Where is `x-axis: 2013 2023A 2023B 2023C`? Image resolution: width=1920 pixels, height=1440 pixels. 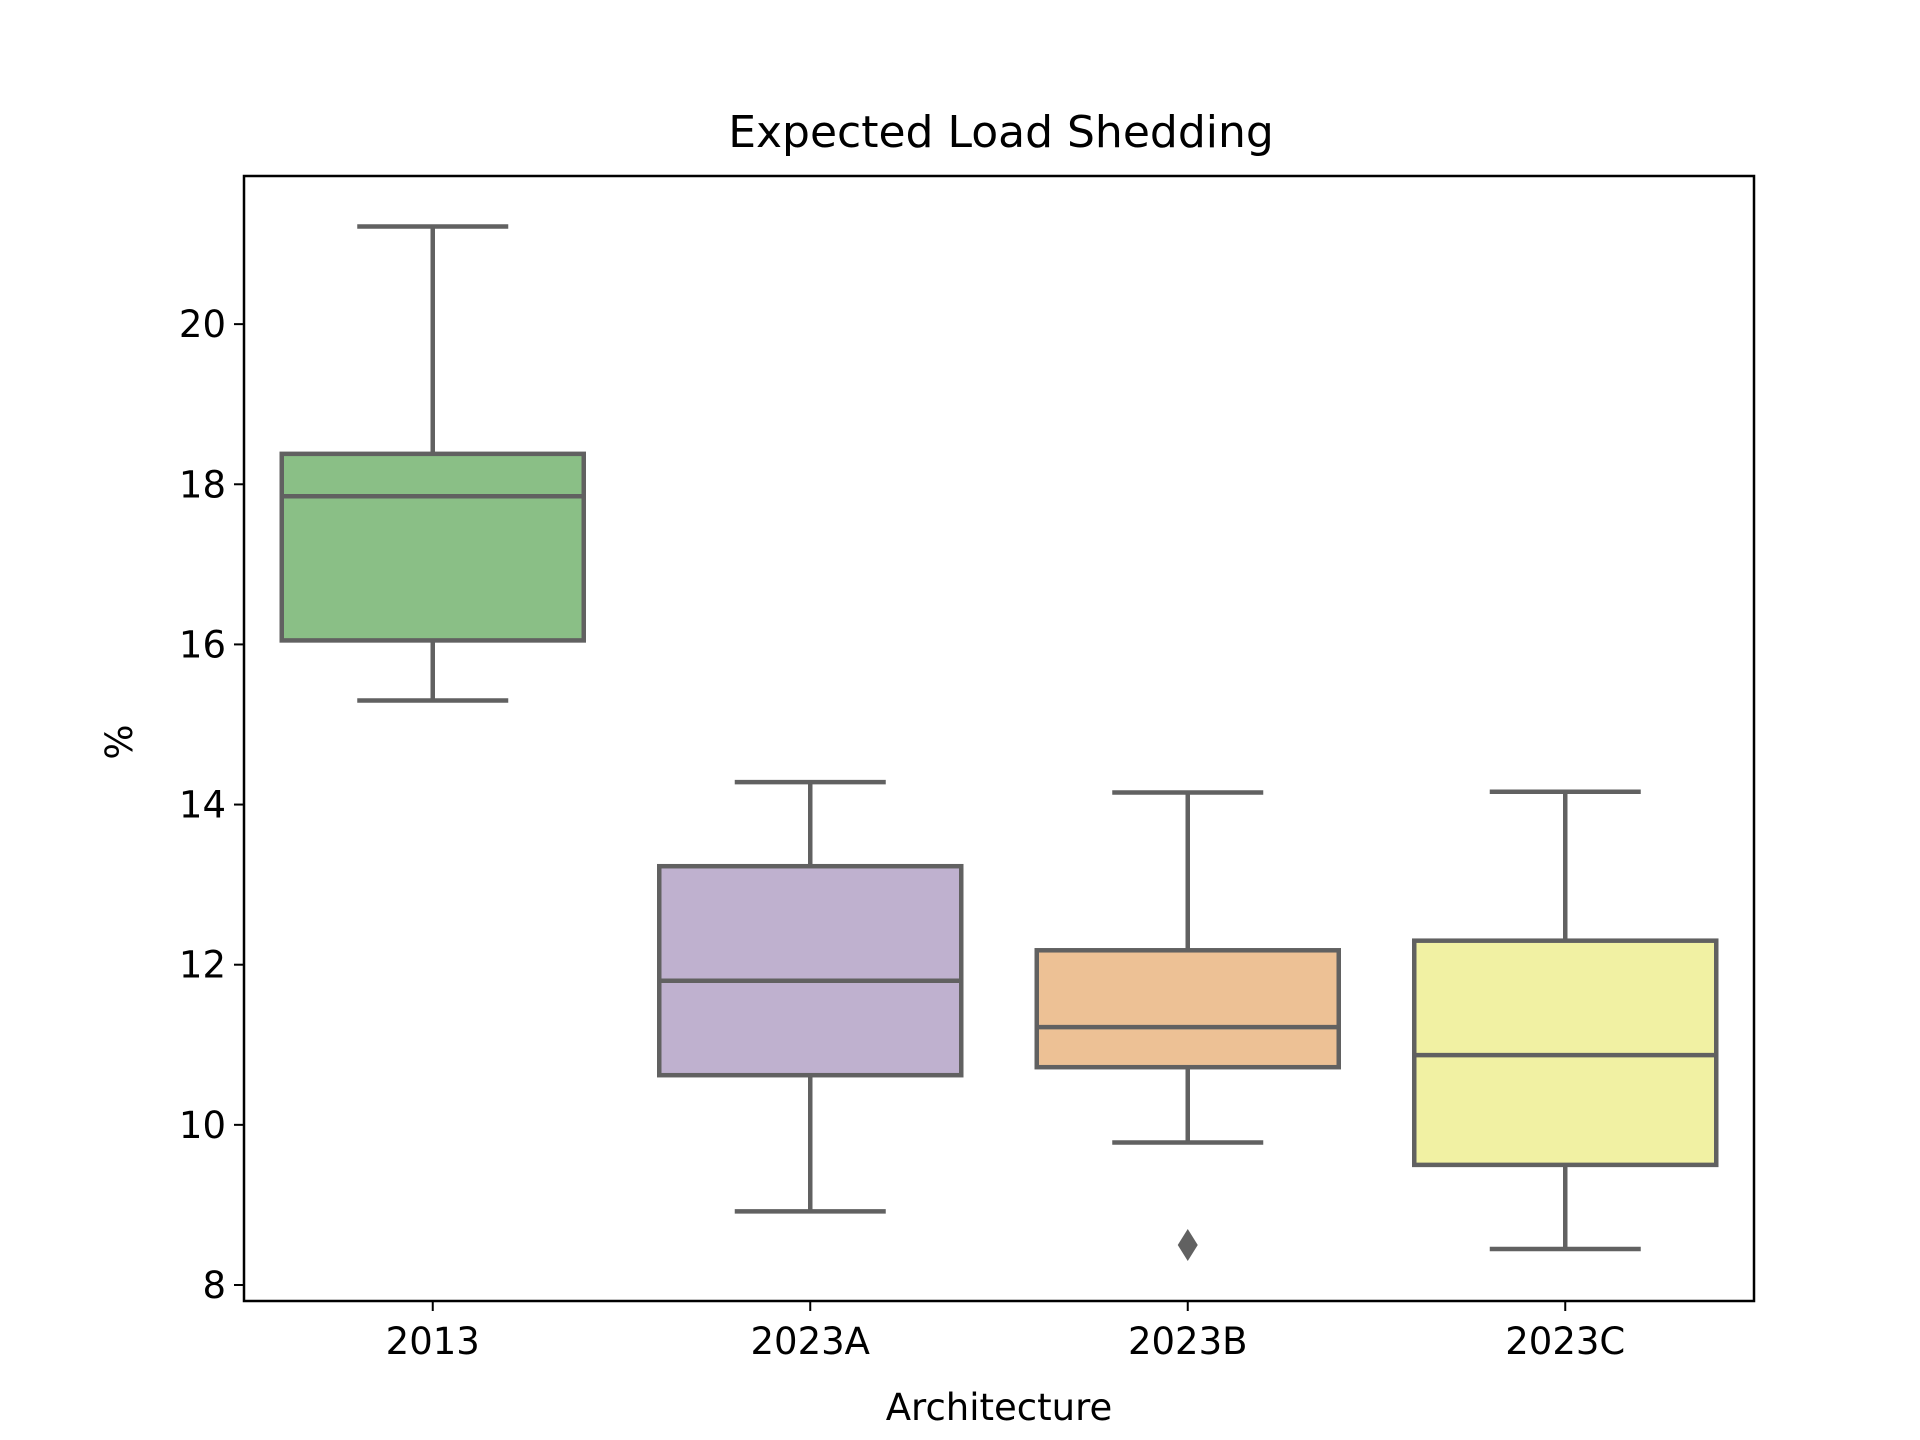
x-axis: 2013 2023A 2023B 2023C is located at coordinates (1005, 1332).